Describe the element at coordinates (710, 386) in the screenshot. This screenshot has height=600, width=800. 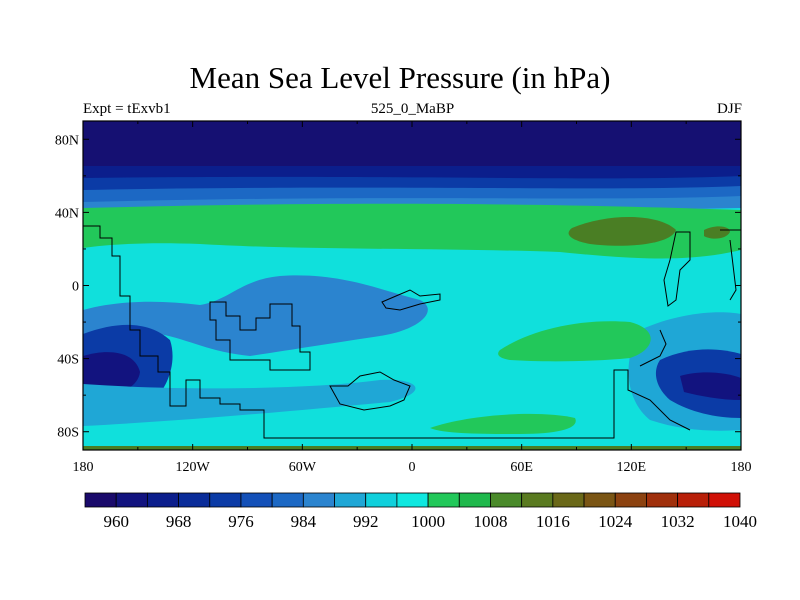
I see `field-southern-low-east-deep` at that location.